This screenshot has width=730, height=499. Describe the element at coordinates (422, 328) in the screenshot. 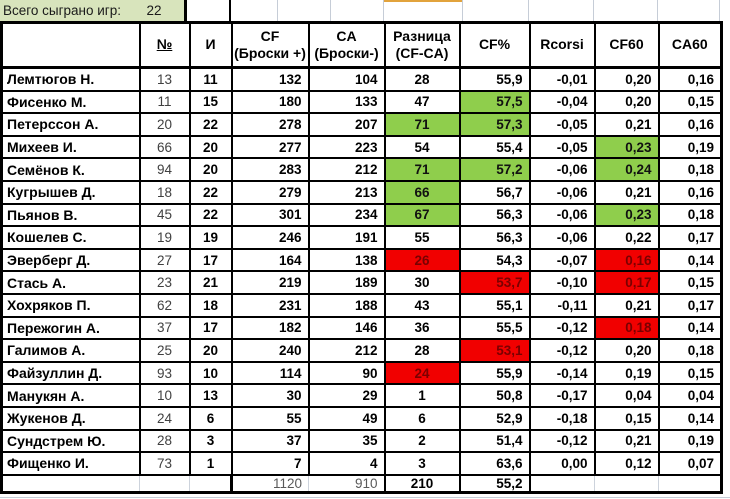

I see `diff-cell: 36` at that location.